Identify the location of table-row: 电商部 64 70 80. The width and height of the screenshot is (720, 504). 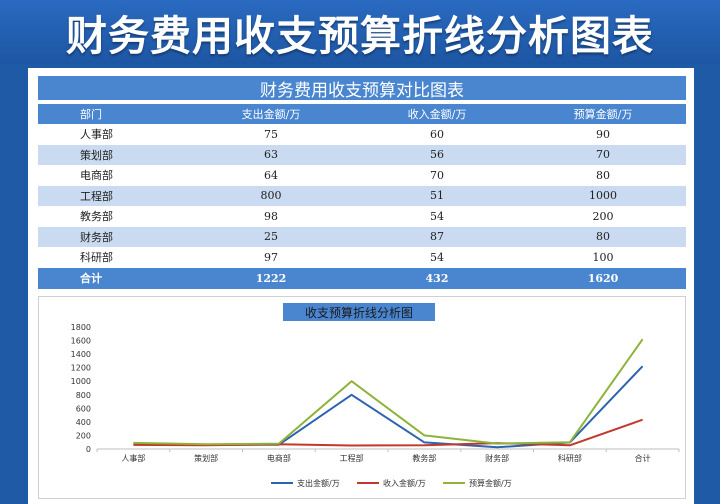
(362, 175).